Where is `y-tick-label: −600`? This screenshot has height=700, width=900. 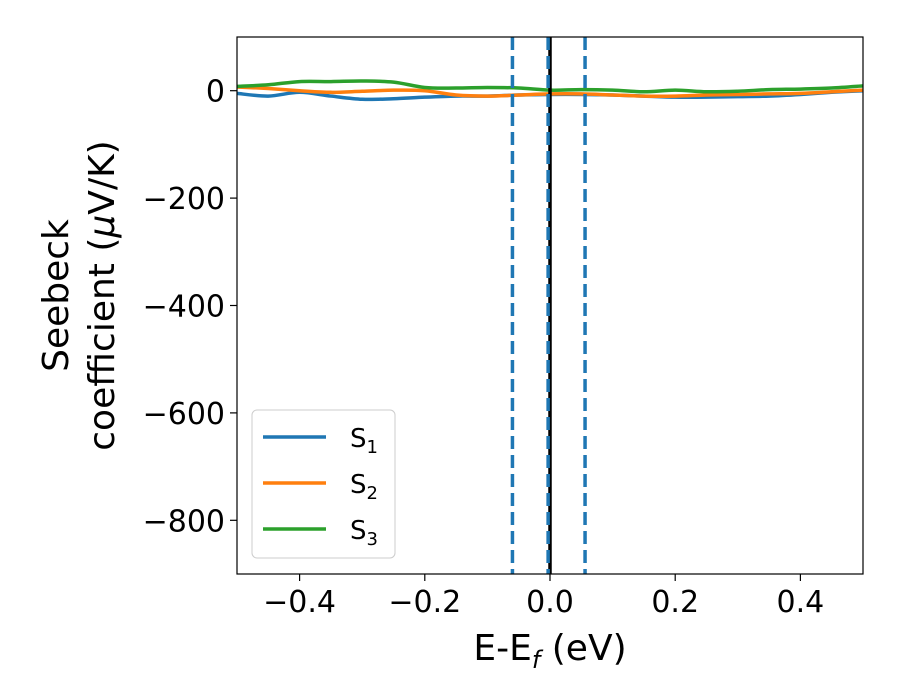 y-tick-label: −600 is located at coordinates (184, 414).